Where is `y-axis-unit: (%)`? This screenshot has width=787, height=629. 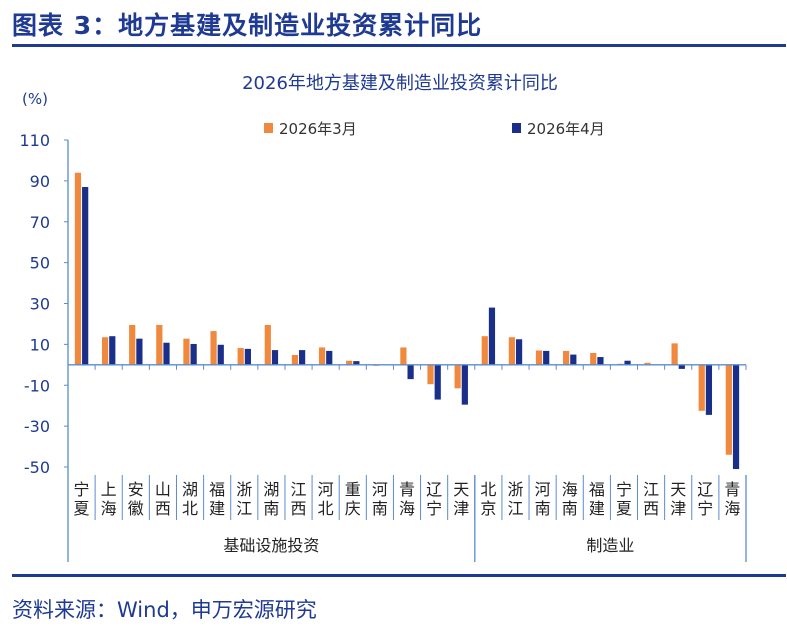
y-axis-unit: (%) is located at coordinates (35, 99).